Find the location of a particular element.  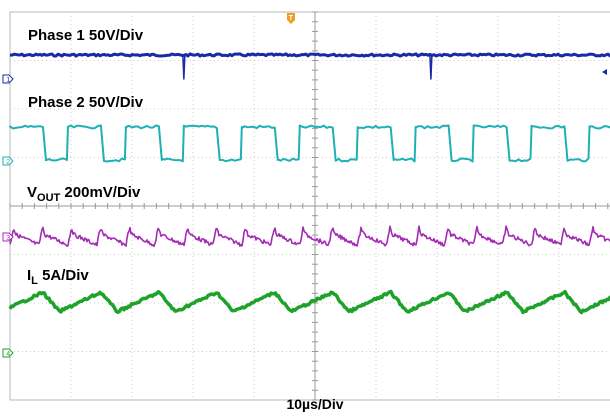

channel-4-label: IL 5A/Div is located at coordinates (58, 277).